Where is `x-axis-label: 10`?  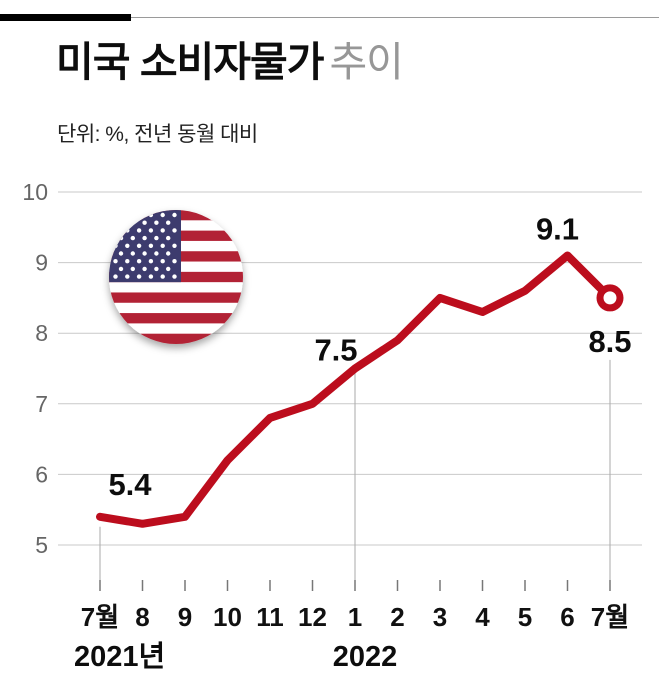
x-axis-label: 10 is located at coordinates (227, 617).